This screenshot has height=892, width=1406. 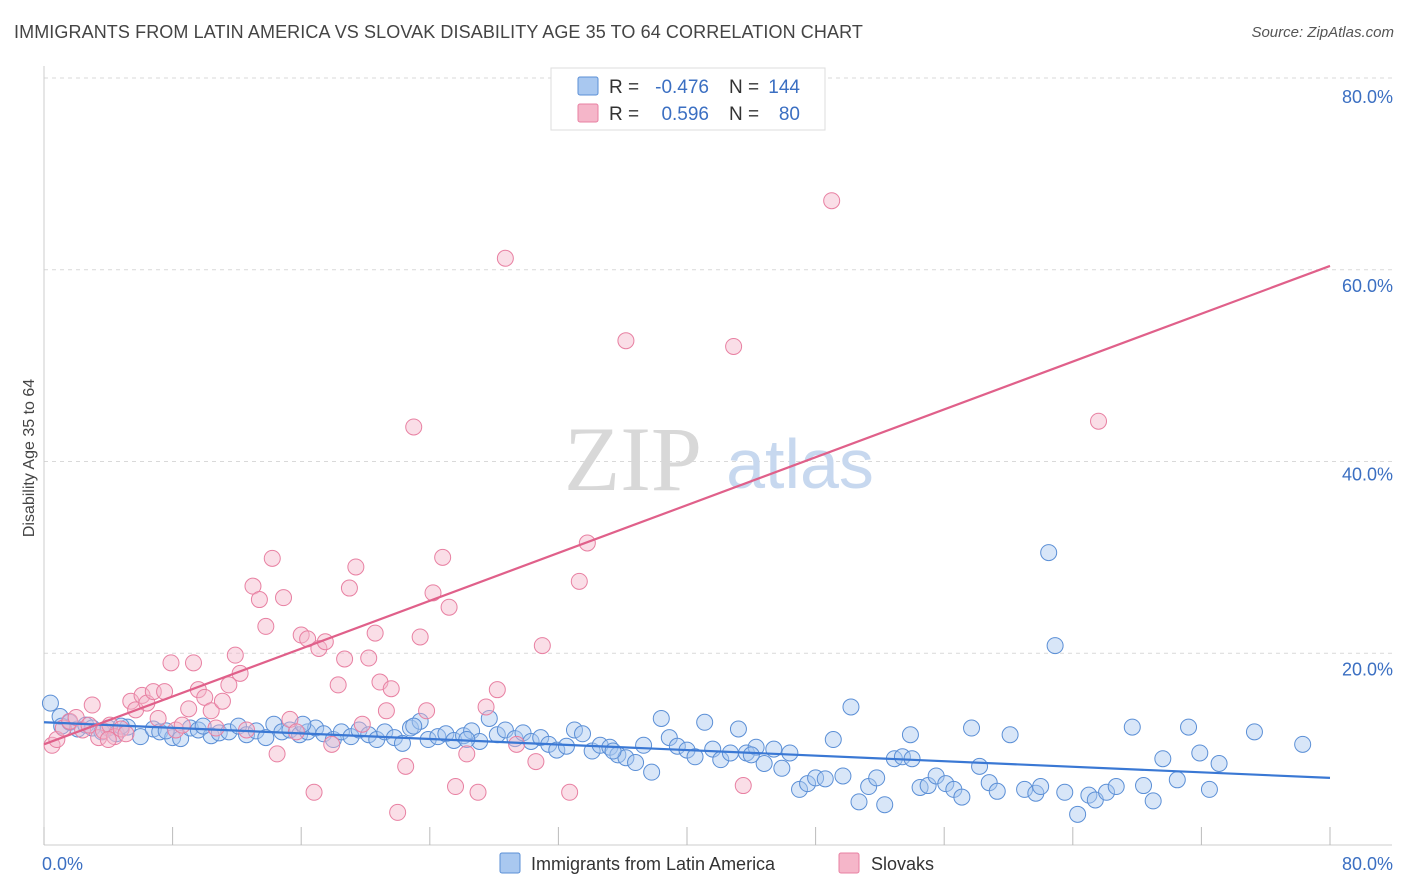 I want to click on stats-r-value-2: 0.596, so click(x=685, y=114).